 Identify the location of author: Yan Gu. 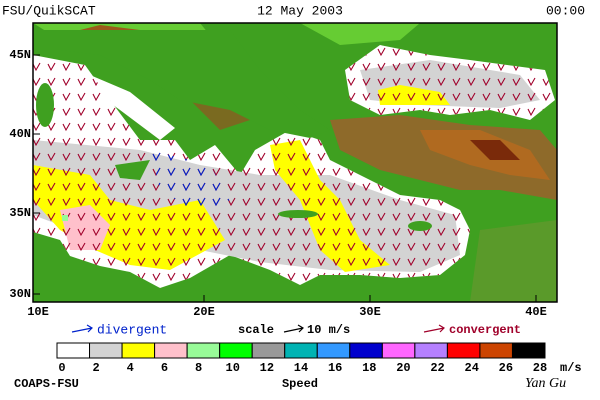
(545, 383).